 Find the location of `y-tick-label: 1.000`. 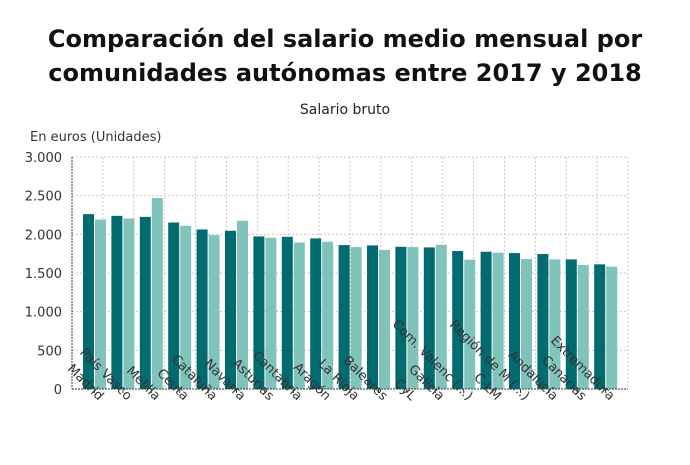

y-tick-label: 1.000 is located at coordinates (43, 313).